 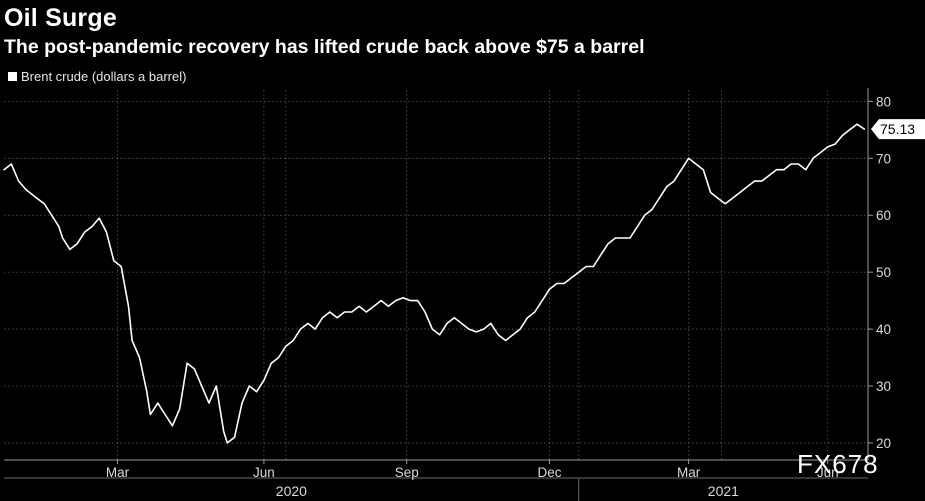 What do you see at coordinates (883, 272) in the screenshot?
I see `y-tick-label: 50` at bounding box center [883, 272].